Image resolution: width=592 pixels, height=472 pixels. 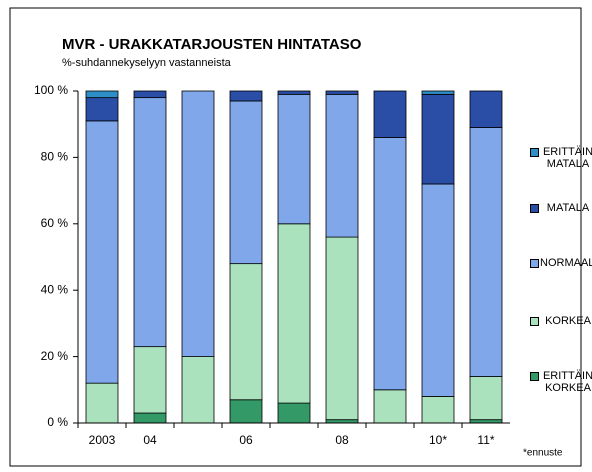 I want to click on annotation: *ennuste, so click(x=543, y=453).